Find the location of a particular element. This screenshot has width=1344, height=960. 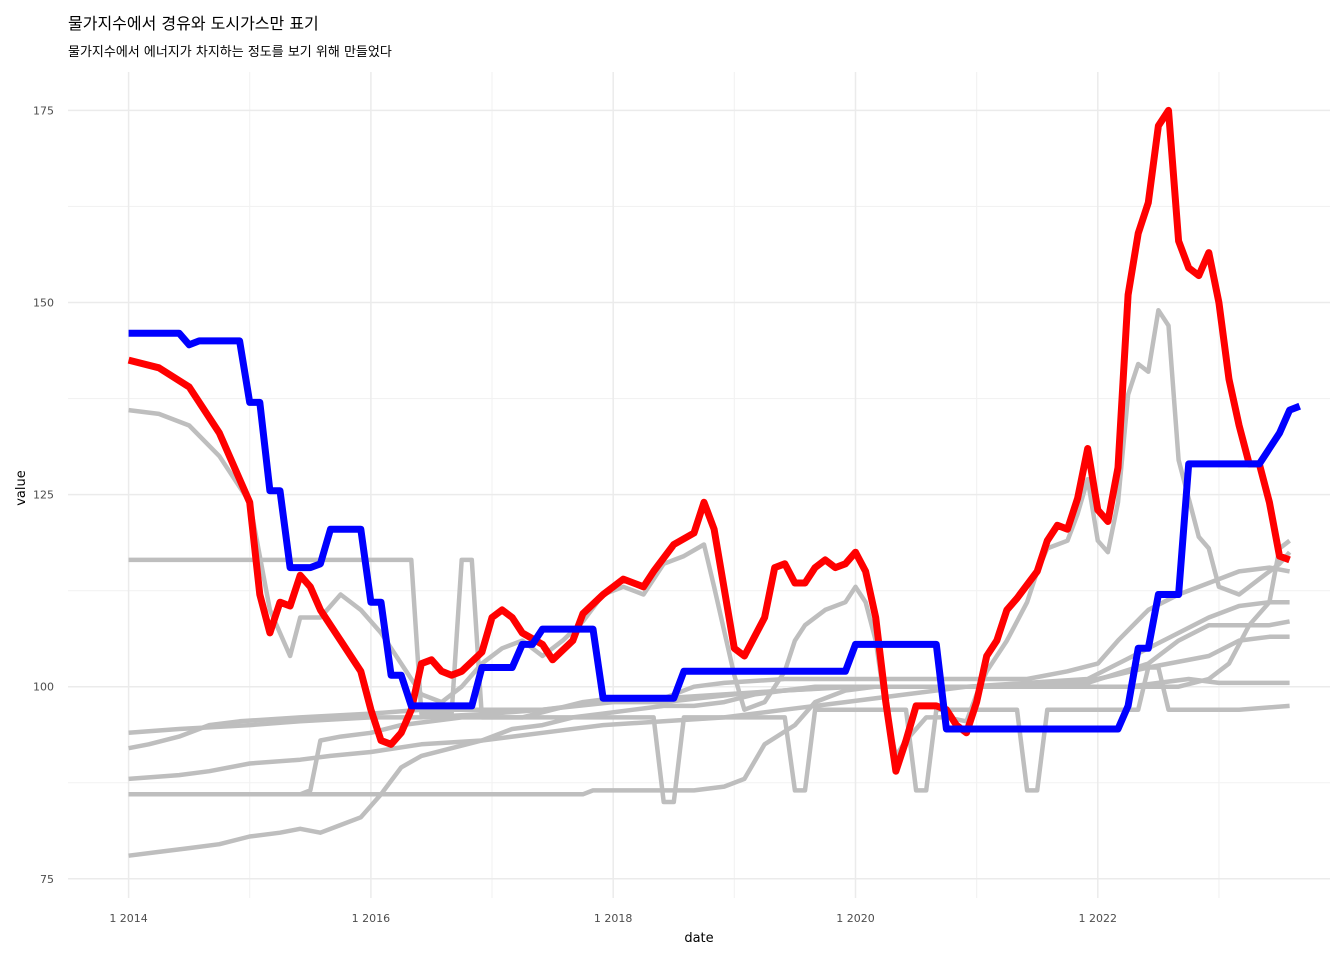

x-tick-label: 1 2022 is located at coordinates (1098, 918).